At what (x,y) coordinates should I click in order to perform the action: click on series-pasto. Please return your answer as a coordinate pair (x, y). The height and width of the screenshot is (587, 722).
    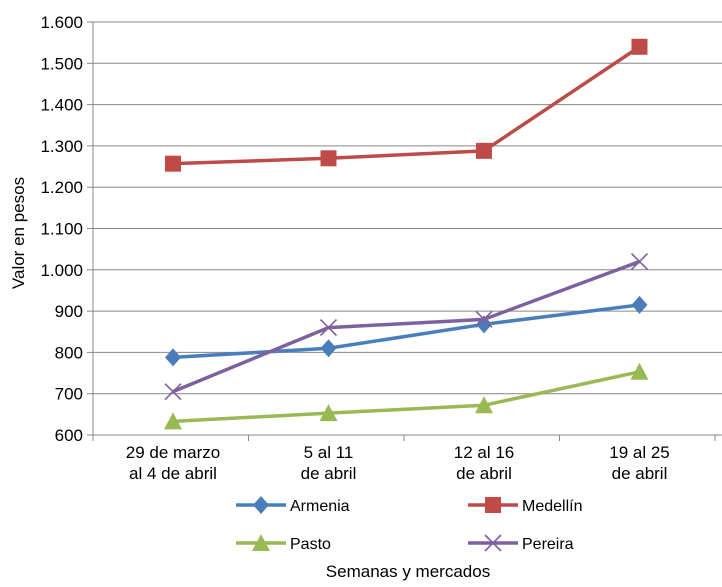
    Looking at the image, I should click on (406, 396).